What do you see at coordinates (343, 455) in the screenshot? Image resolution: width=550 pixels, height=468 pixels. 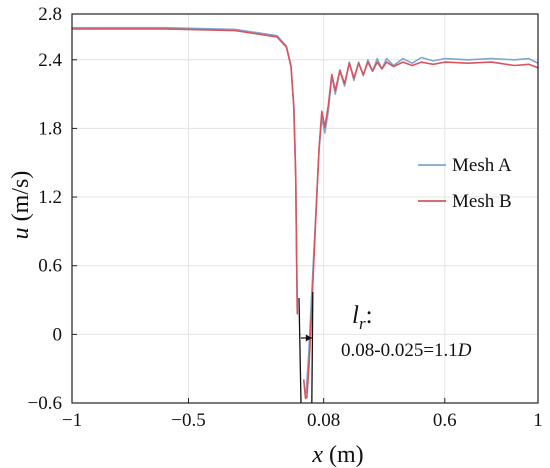 I see `x-axis-unit: (m)` at bounding box center [343, 455].